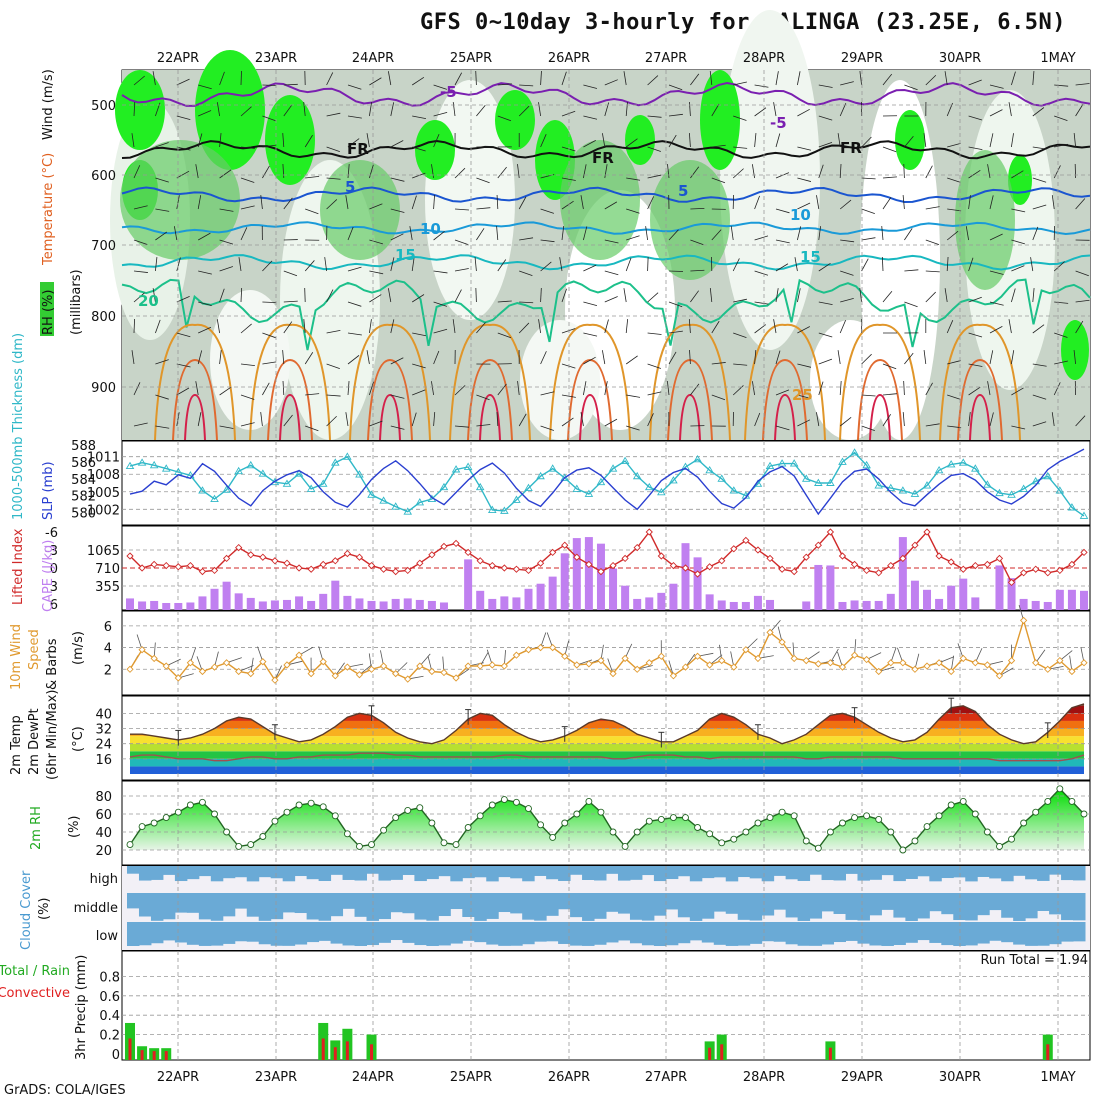 The width and height of the screenshot is (1100, 1100). What do you see at coordinates (1057, 58) in the screenshot?
I see `date-label-top: 1MAY` at bounding box center [1057, 58].